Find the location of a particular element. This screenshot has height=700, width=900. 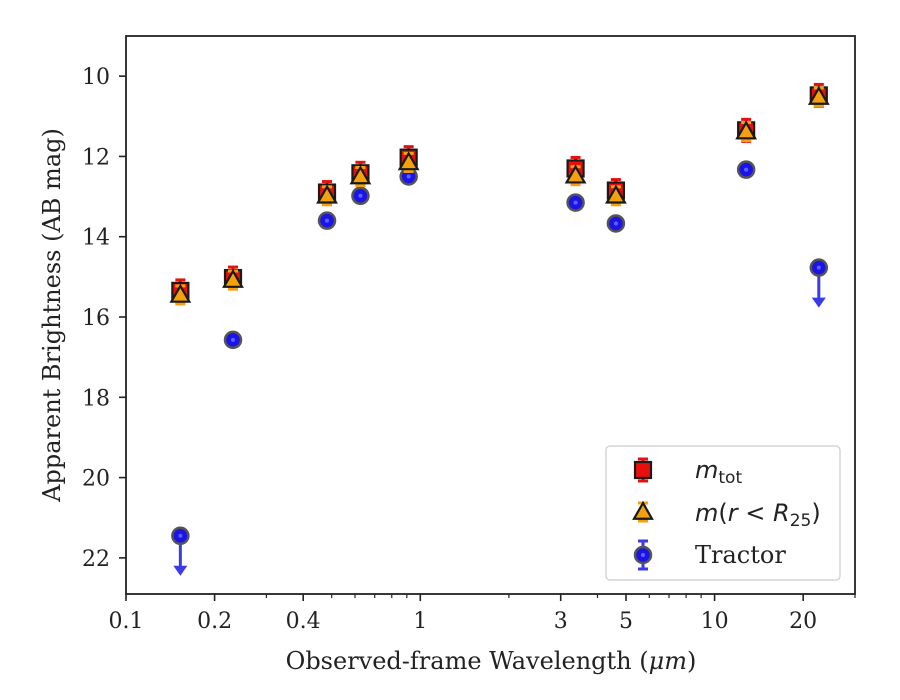

x-axis-label: Observed-frame Wavelength (μm) is located at coordinates (491, 661).